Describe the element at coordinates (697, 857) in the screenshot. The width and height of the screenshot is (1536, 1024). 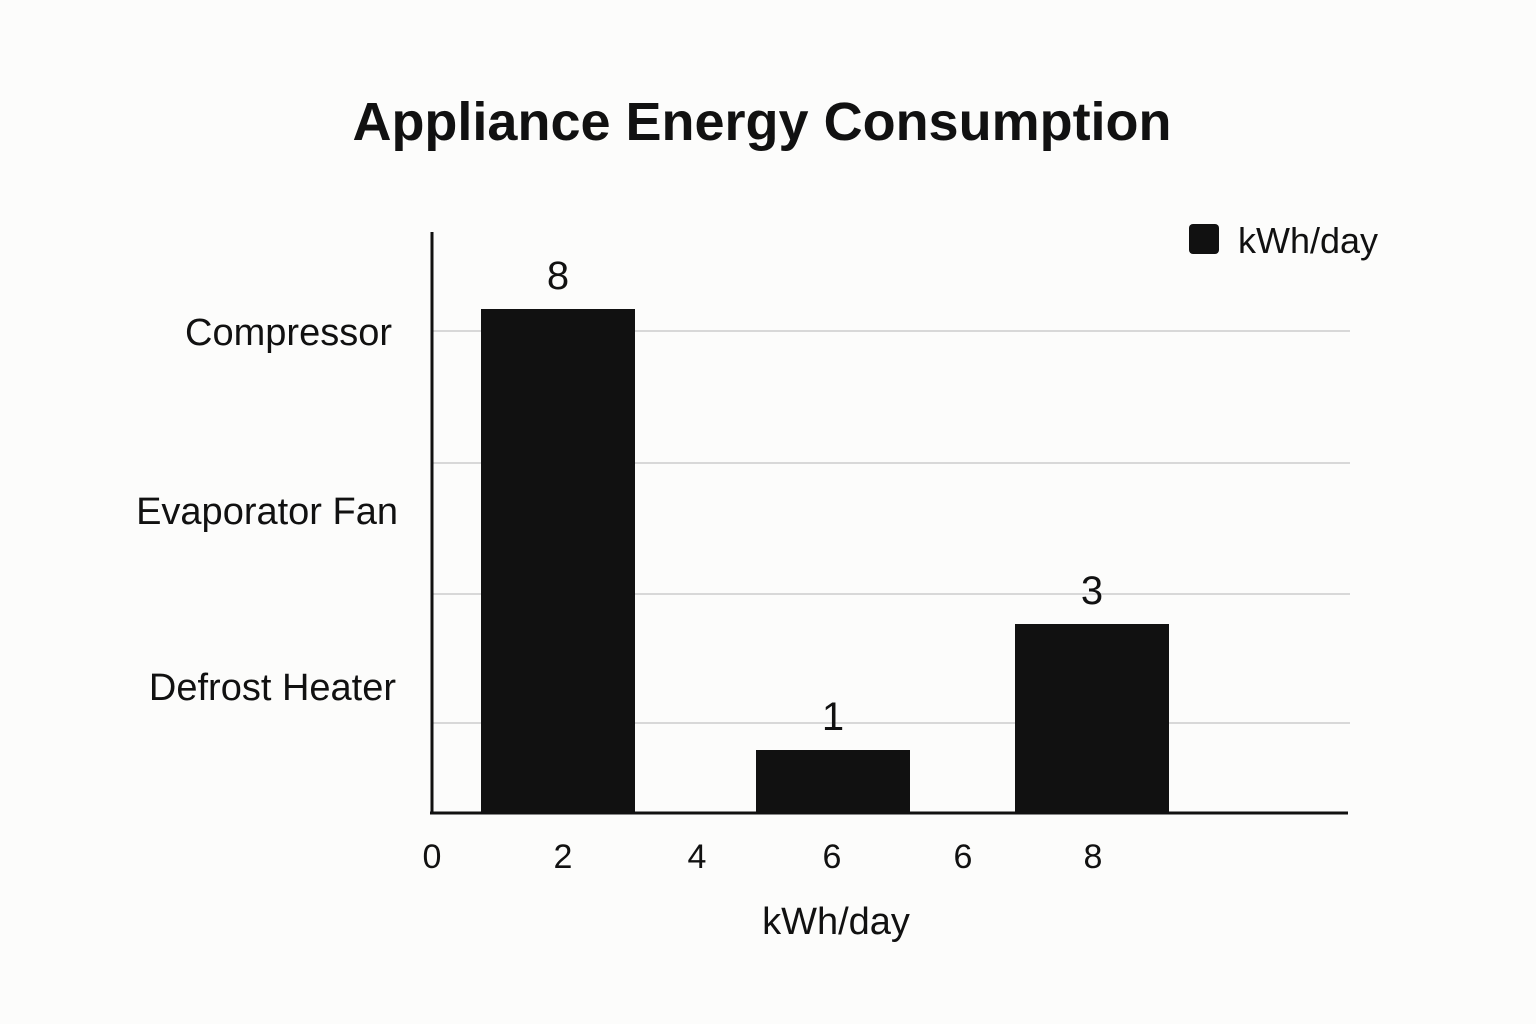
I see `x-tick-label: 4` at that location.